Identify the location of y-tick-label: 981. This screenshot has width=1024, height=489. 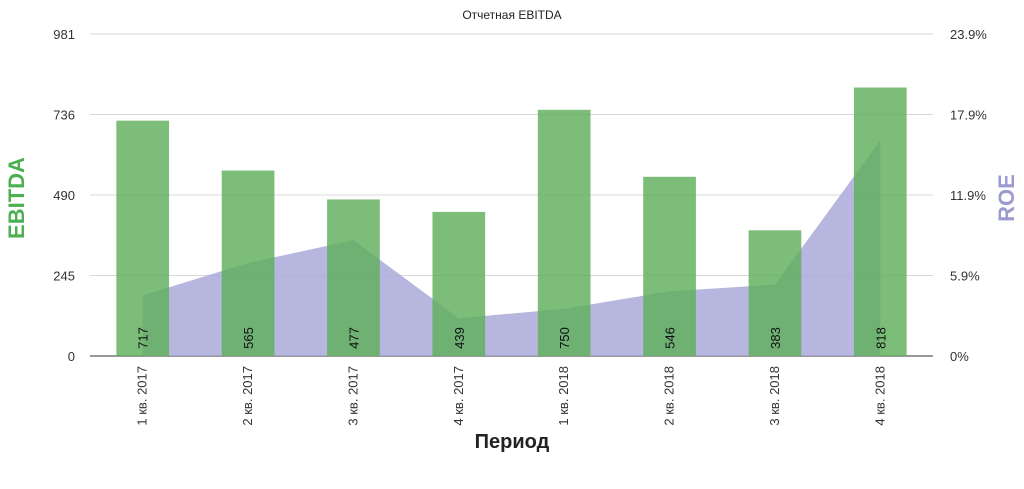
(64, 34).